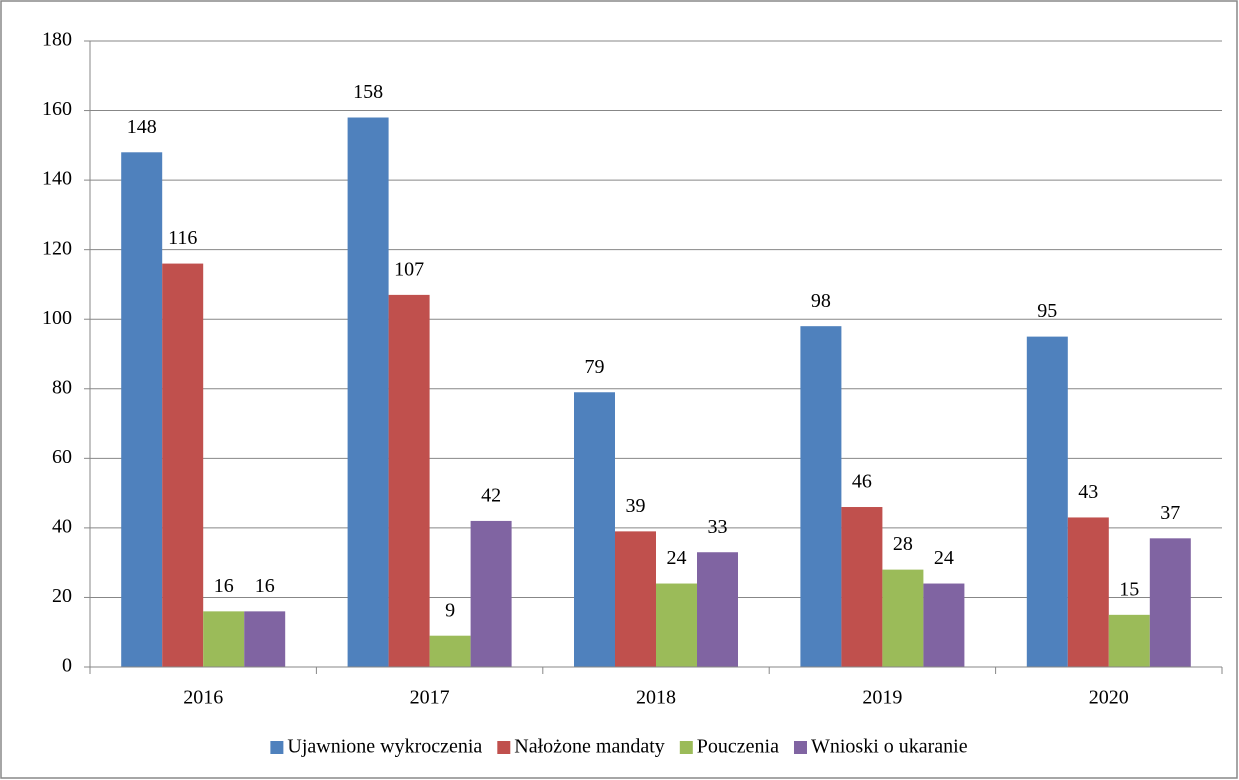 The image size is (1239, 780). I want to click on value-label: 148, so click(142, 127).